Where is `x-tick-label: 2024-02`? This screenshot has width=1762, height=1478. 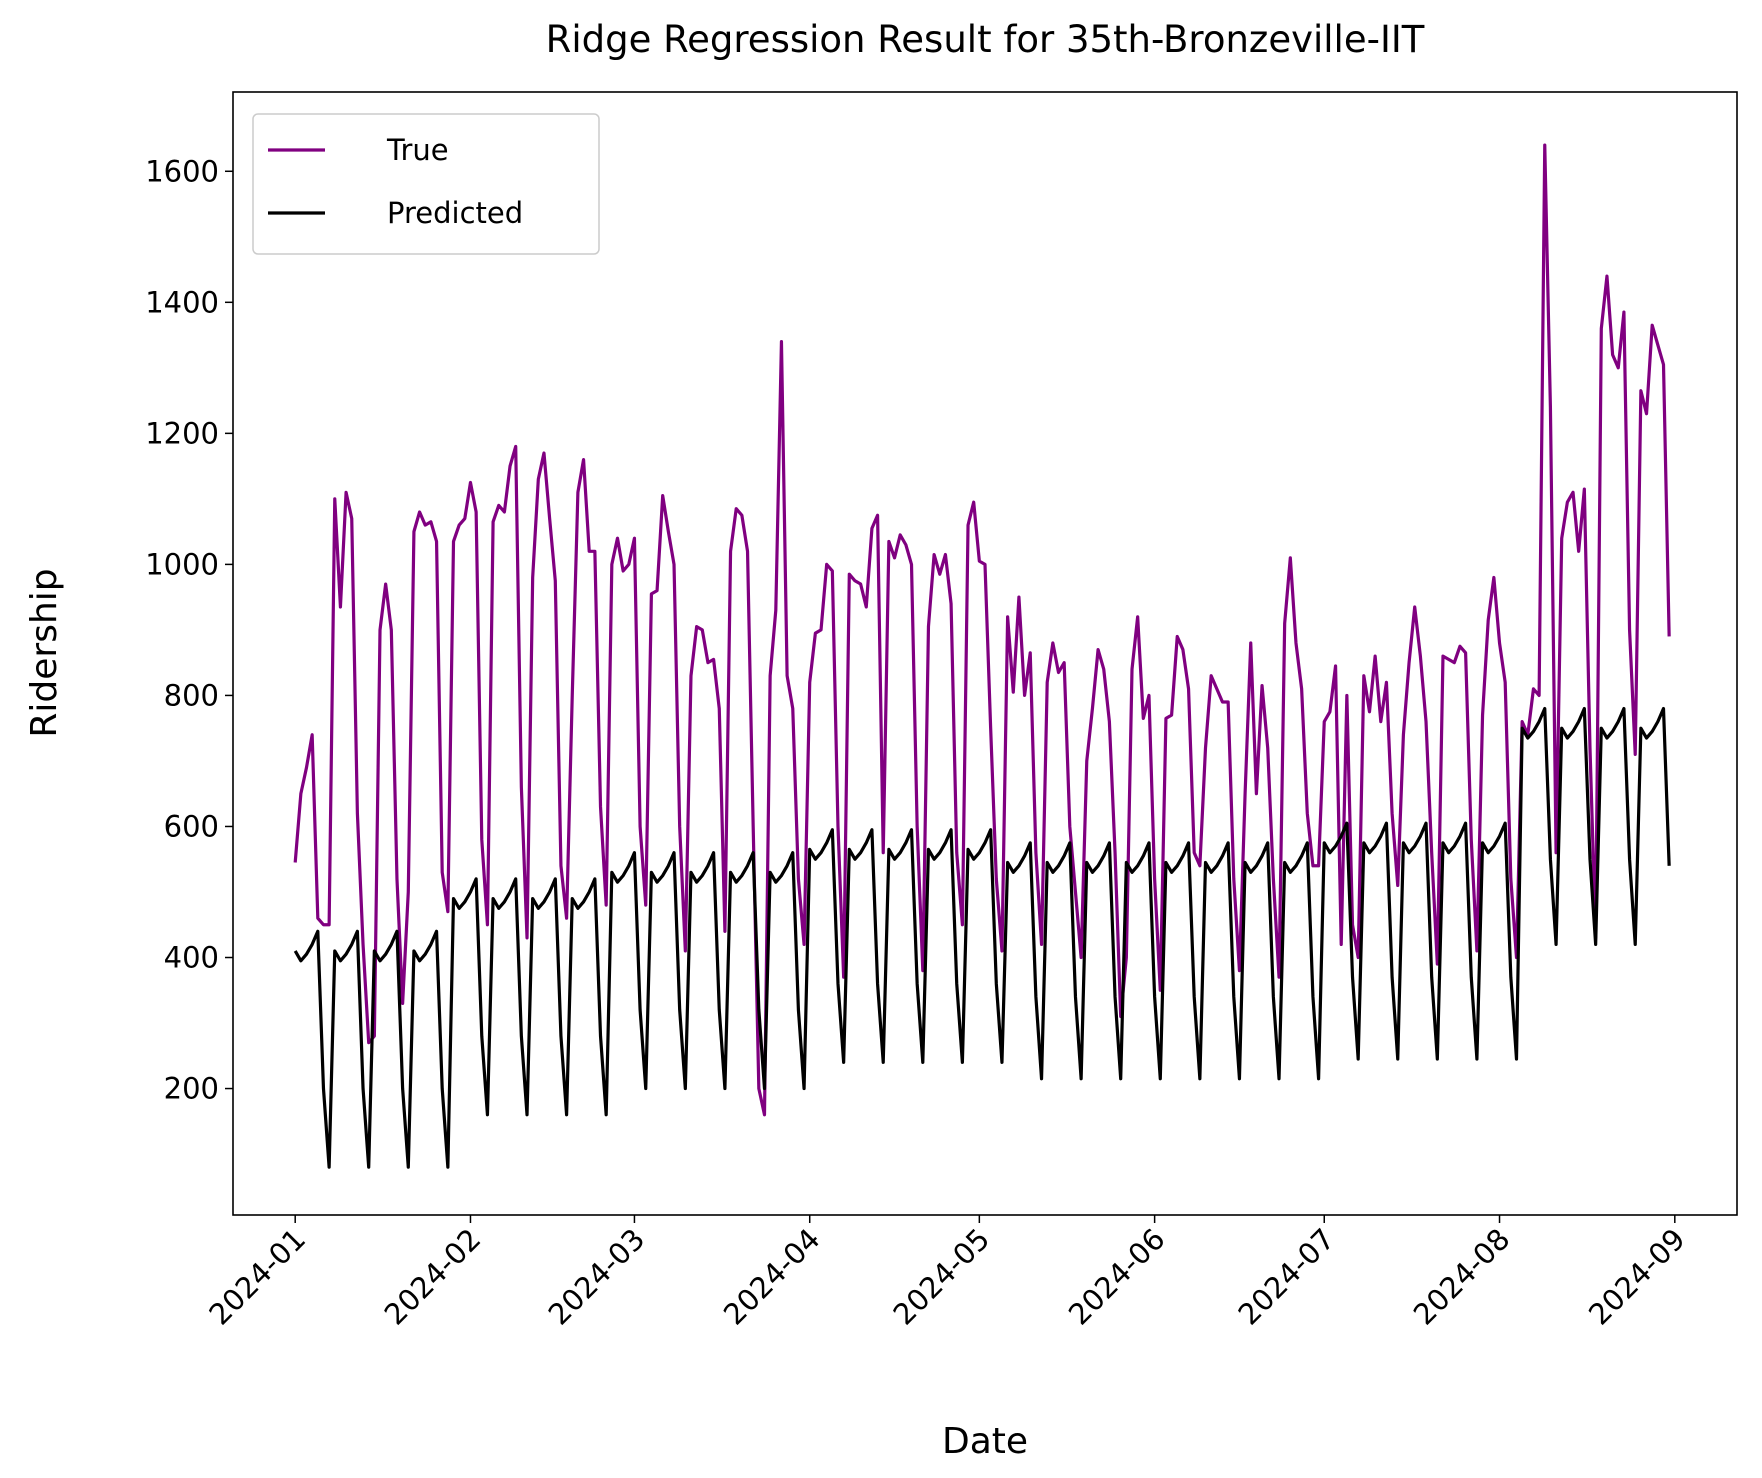 x-tick-label: 2024-02 is located at coordinates (433, 1277).